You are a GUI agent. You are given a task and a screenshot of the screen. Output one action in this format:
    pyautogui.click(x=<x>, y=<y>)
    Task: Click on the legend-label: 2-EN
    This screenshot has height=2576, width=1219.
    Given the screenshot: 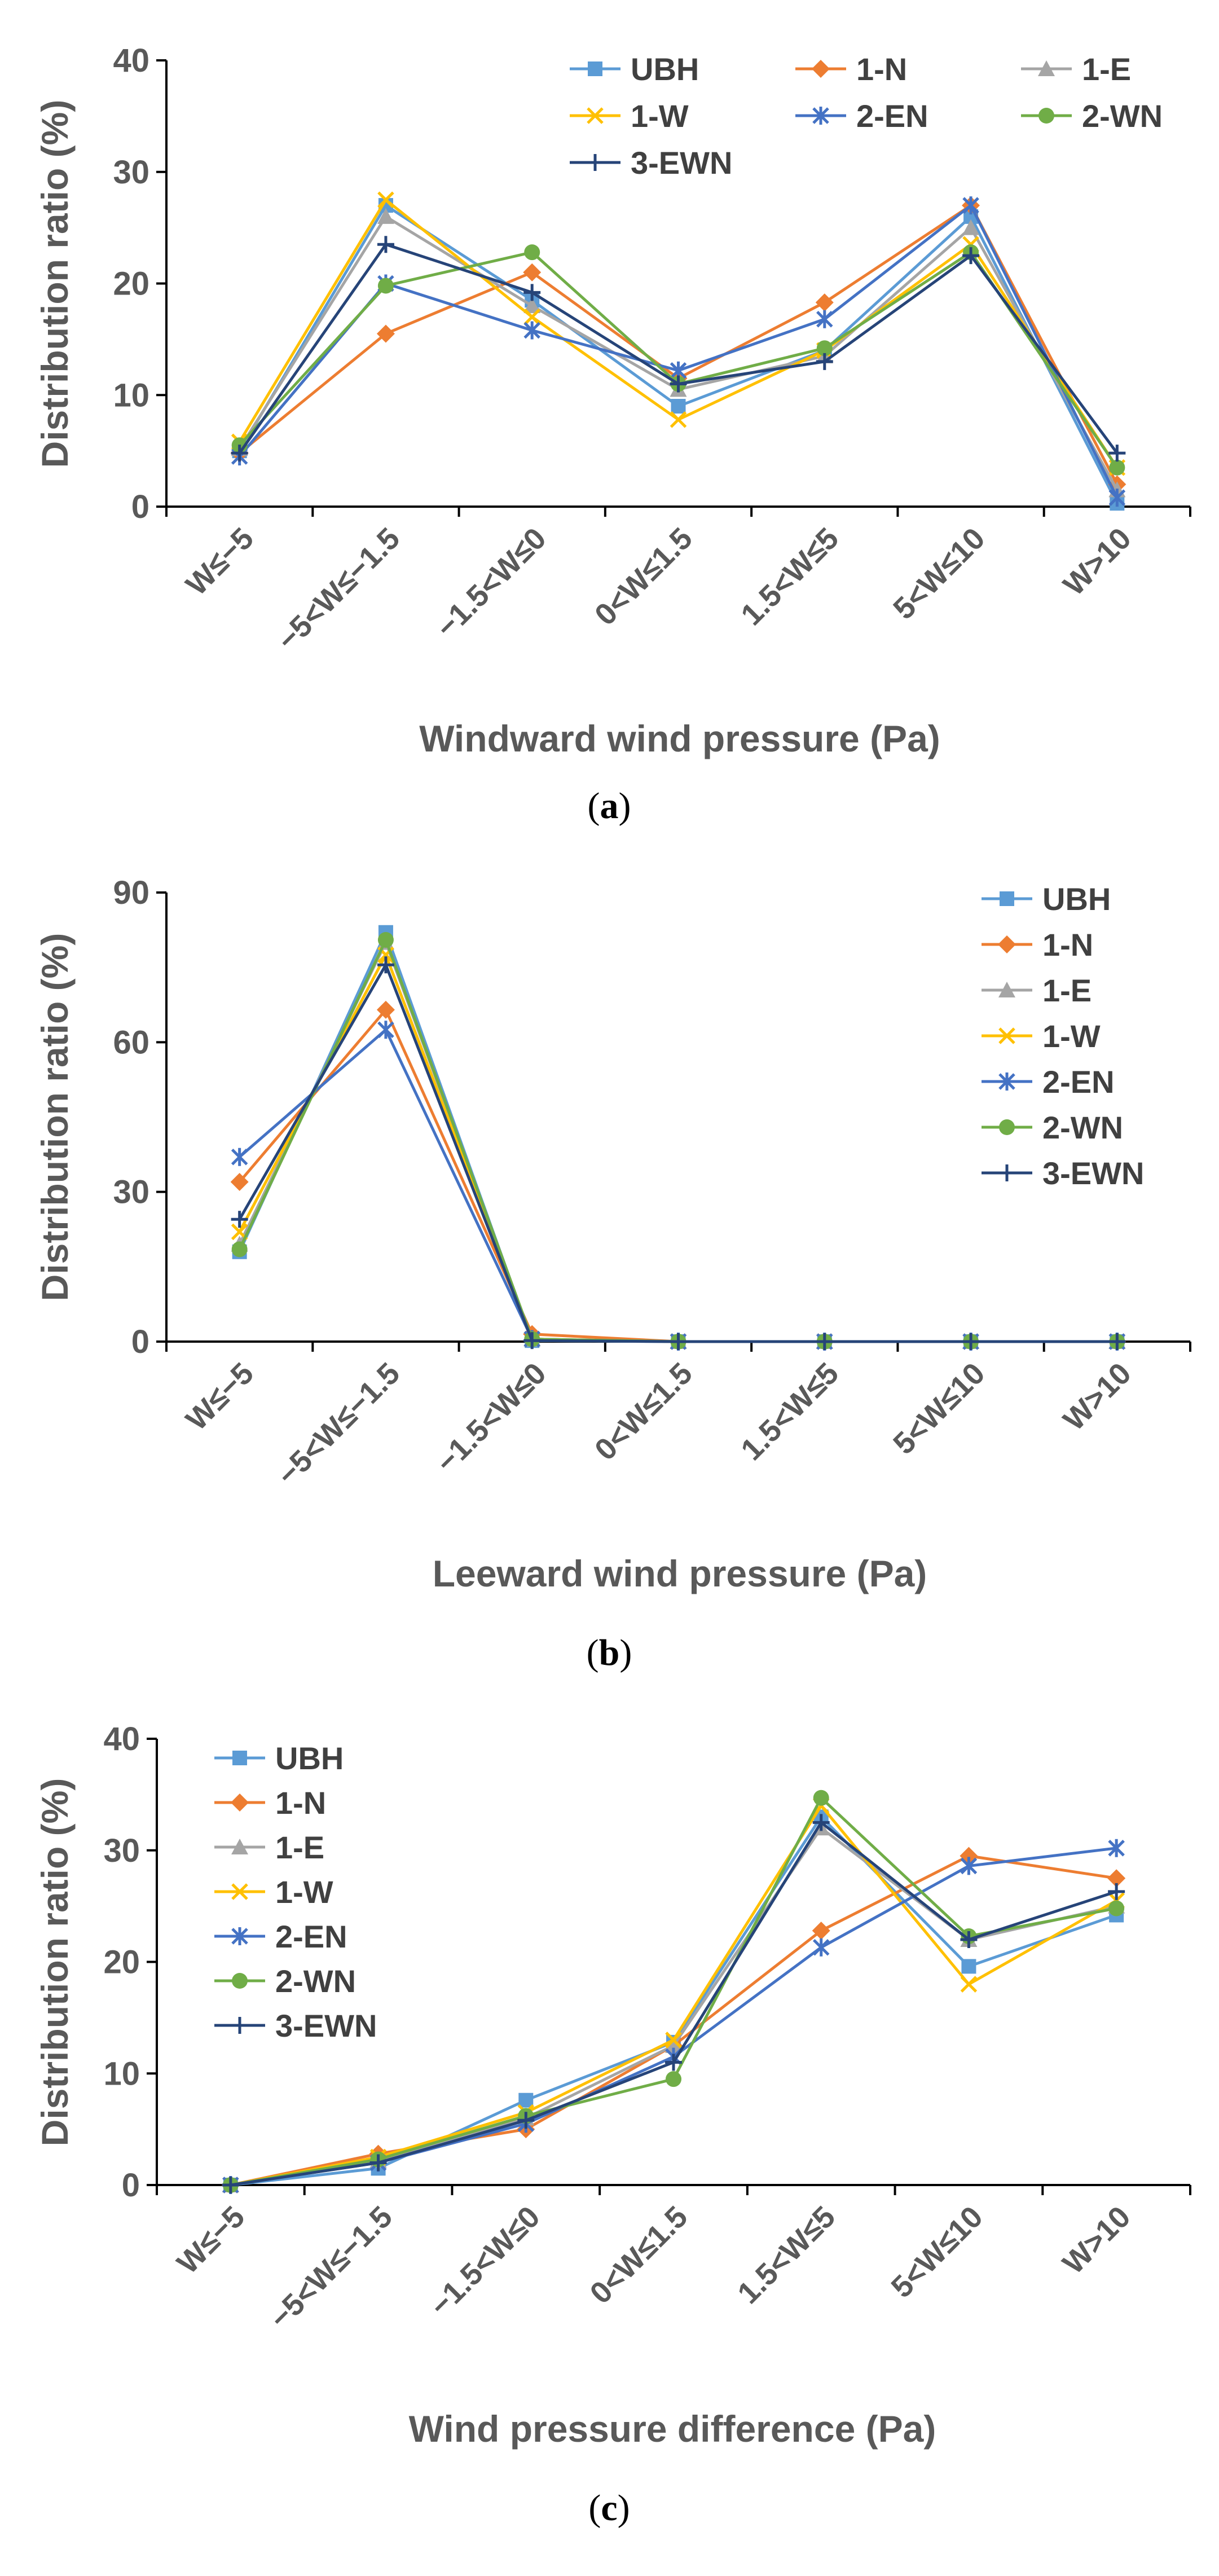 What is the action you would take?
    pyautogui.click(x=892, y=116)
    